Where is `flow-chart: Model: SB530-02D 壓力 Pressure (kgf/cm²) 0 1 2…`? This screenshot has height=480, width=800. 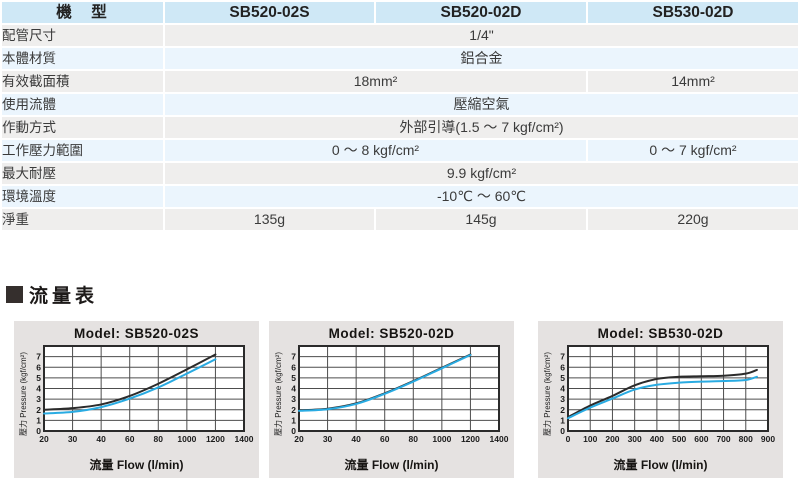
flow-chart: Model: SB530-02D 壓力 Pressure (kgf/cm²) 0 1 2… is located at coordinates (660, 399).